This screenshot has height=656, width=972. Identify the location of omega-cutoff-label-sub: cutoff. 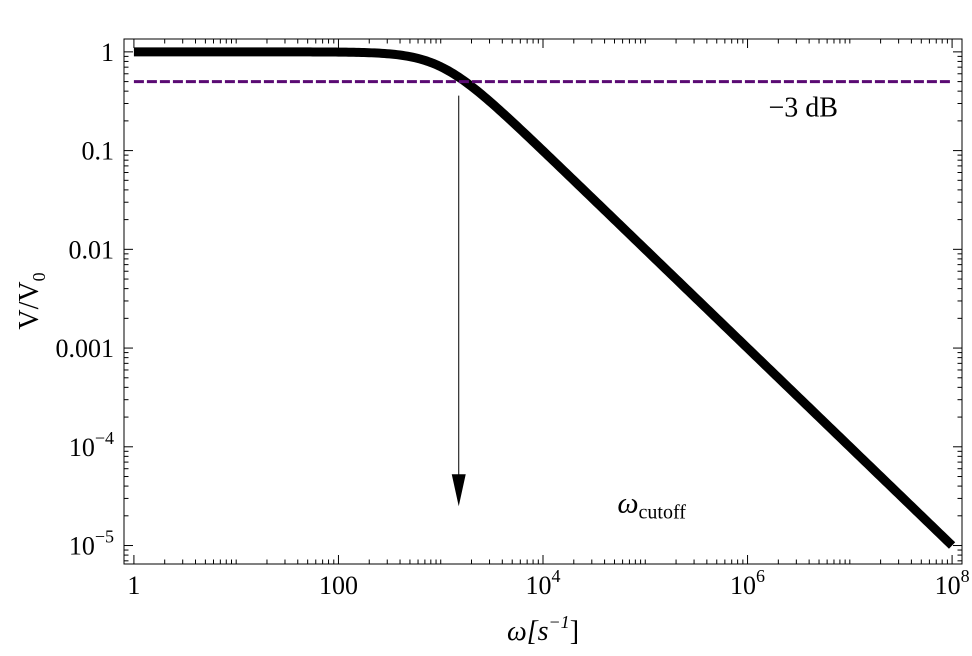
(663, 512).